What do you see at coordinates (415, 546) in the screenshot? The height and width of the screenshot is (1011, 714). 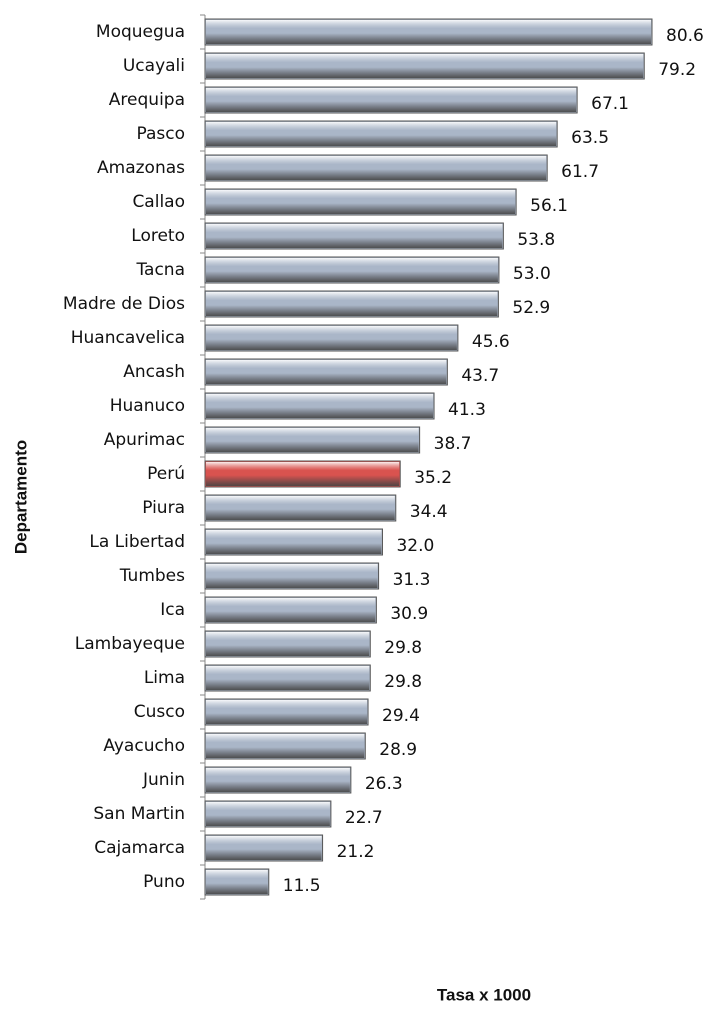 I see `value-label: 32.0` at bounding box center [415, 546].